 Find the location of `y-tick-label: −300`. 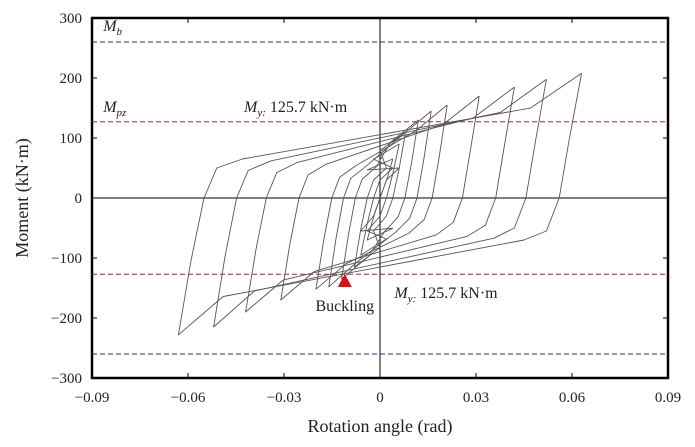

y-tick-label: −300 is located at coordinates (66, 379).